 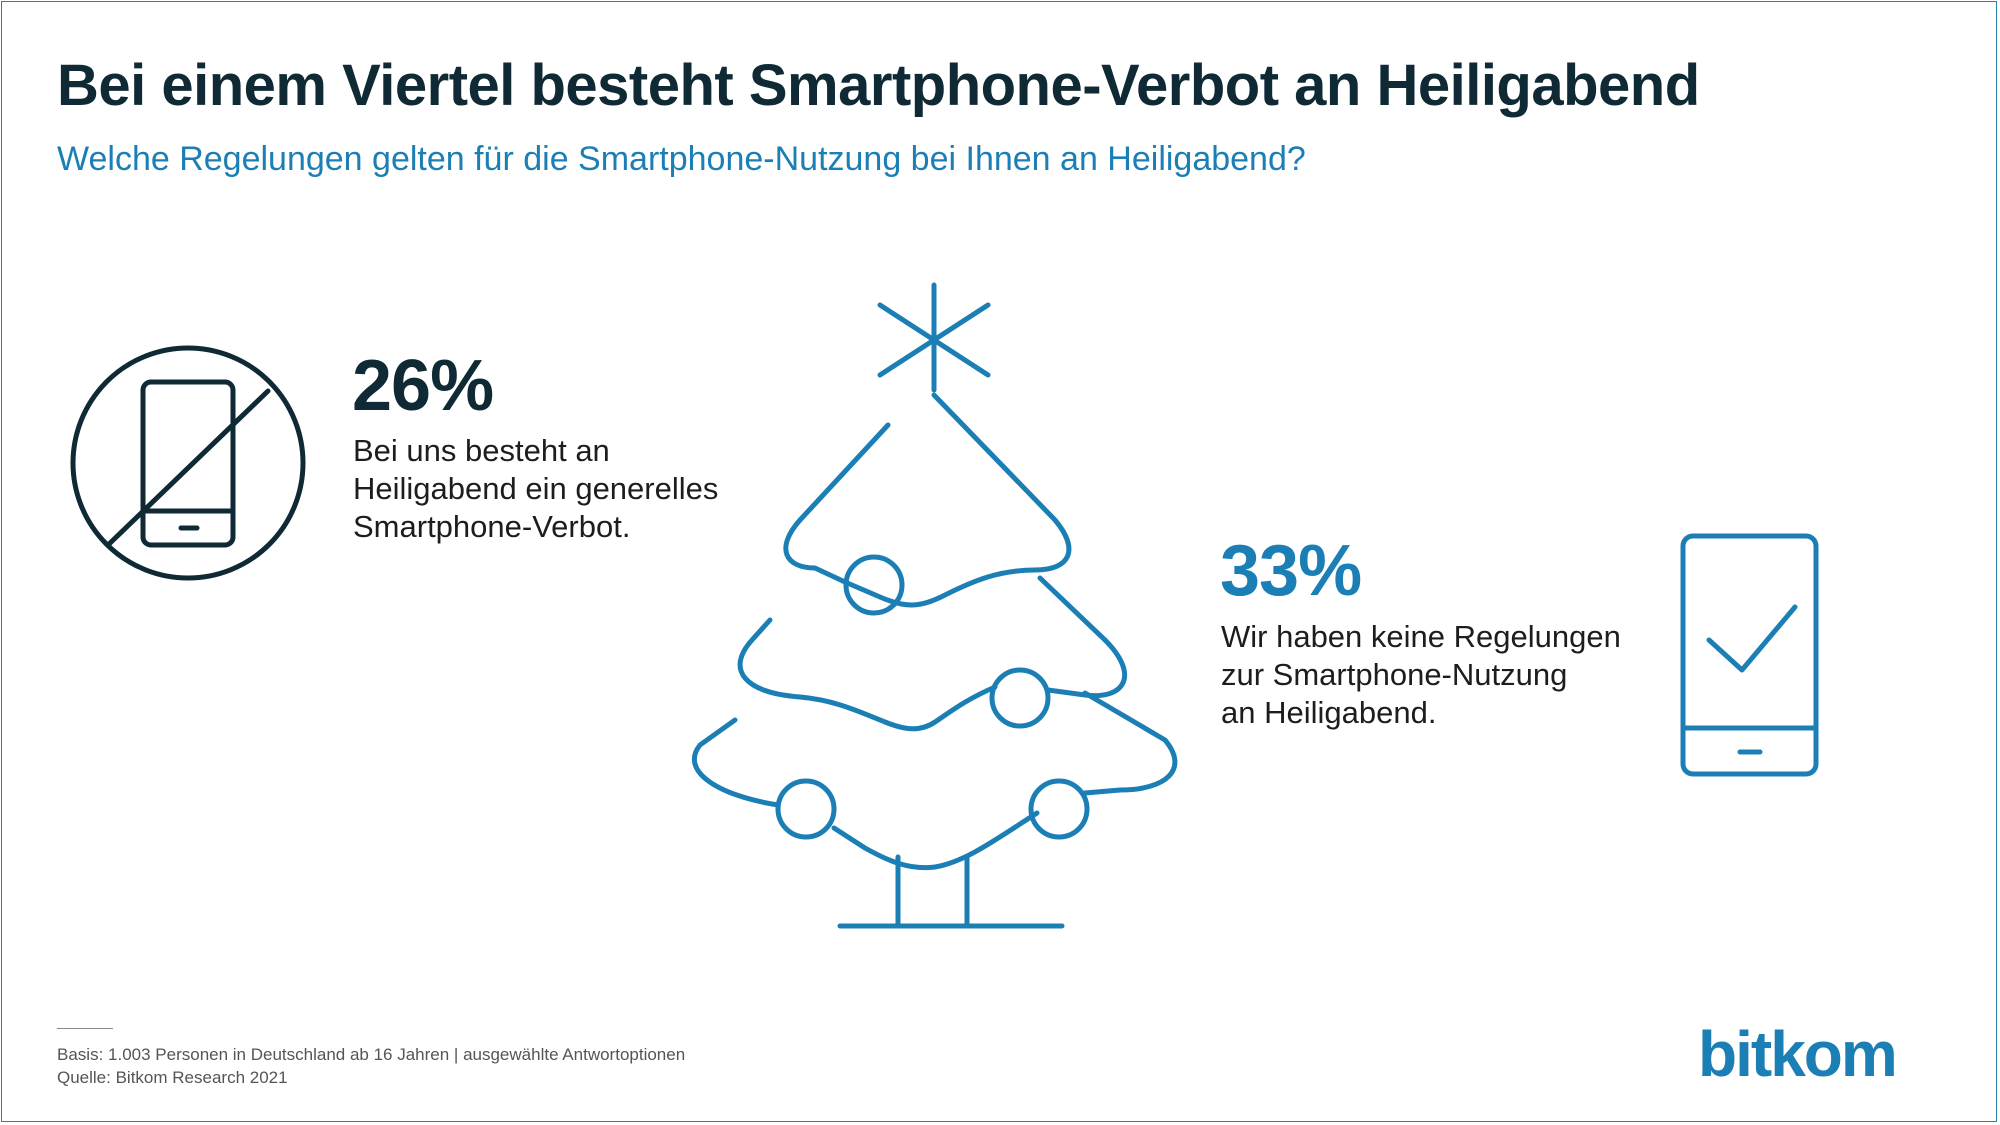 What do you see at coordinates (492, 526) in the screenshot?
I see `stat-text-ban-line: Smartphone-Verbot.` at bounding box center [492, 526].